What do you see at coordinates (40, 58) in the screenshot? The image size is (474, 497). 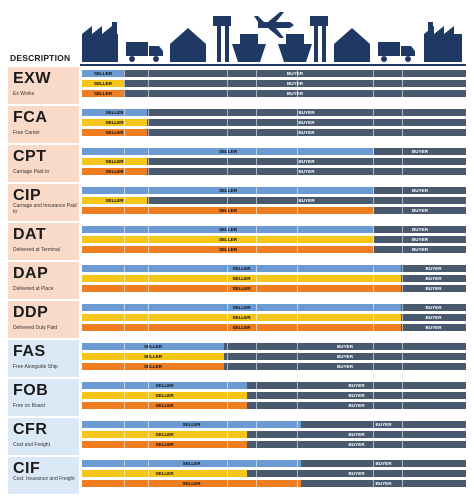 I see `description-header: DESCRIPTION` at bounding box center [40, 58].